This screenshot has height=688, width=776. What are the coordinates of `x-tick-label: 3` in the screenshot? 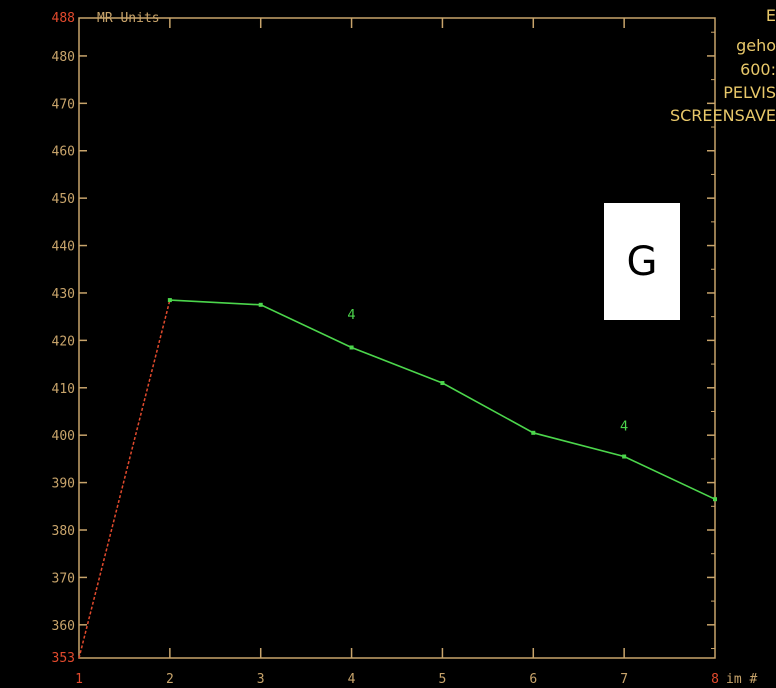 It's located at (261, 679).